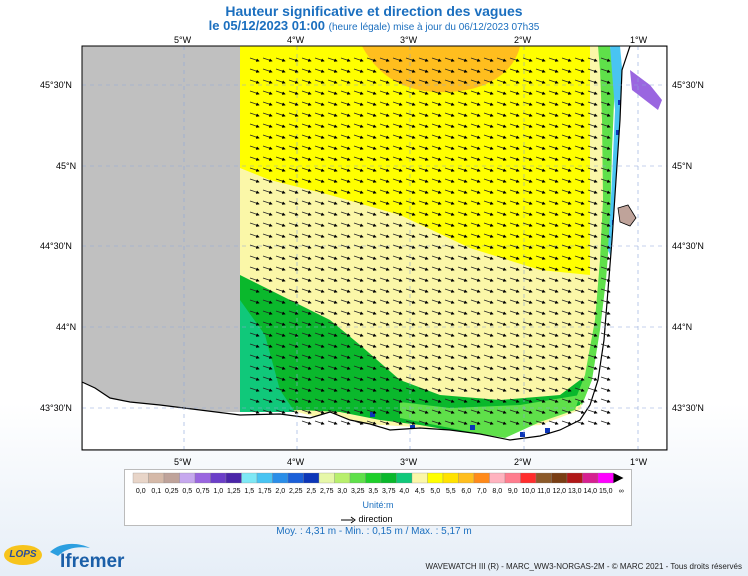 Image resolution: width=748 pixels, height=576 pixels. Describe the element at coordinates (616, 153) in the screenshot. I see `coastal-waves-2m` at that location.